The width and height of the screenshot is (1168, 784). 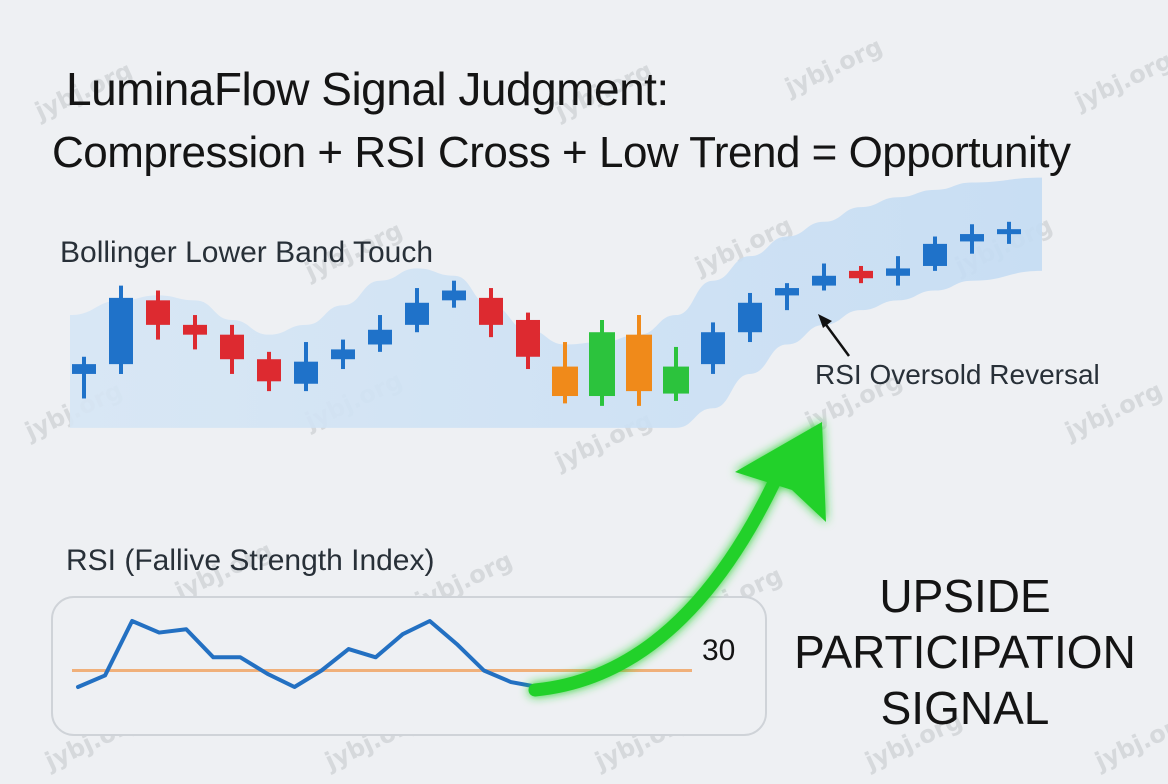 What do you see at coordinates (957, 374) in the screenshot?
I see `rsi-reversal-label: RSI Oversold Reversal` at bounding box center [957, 374].